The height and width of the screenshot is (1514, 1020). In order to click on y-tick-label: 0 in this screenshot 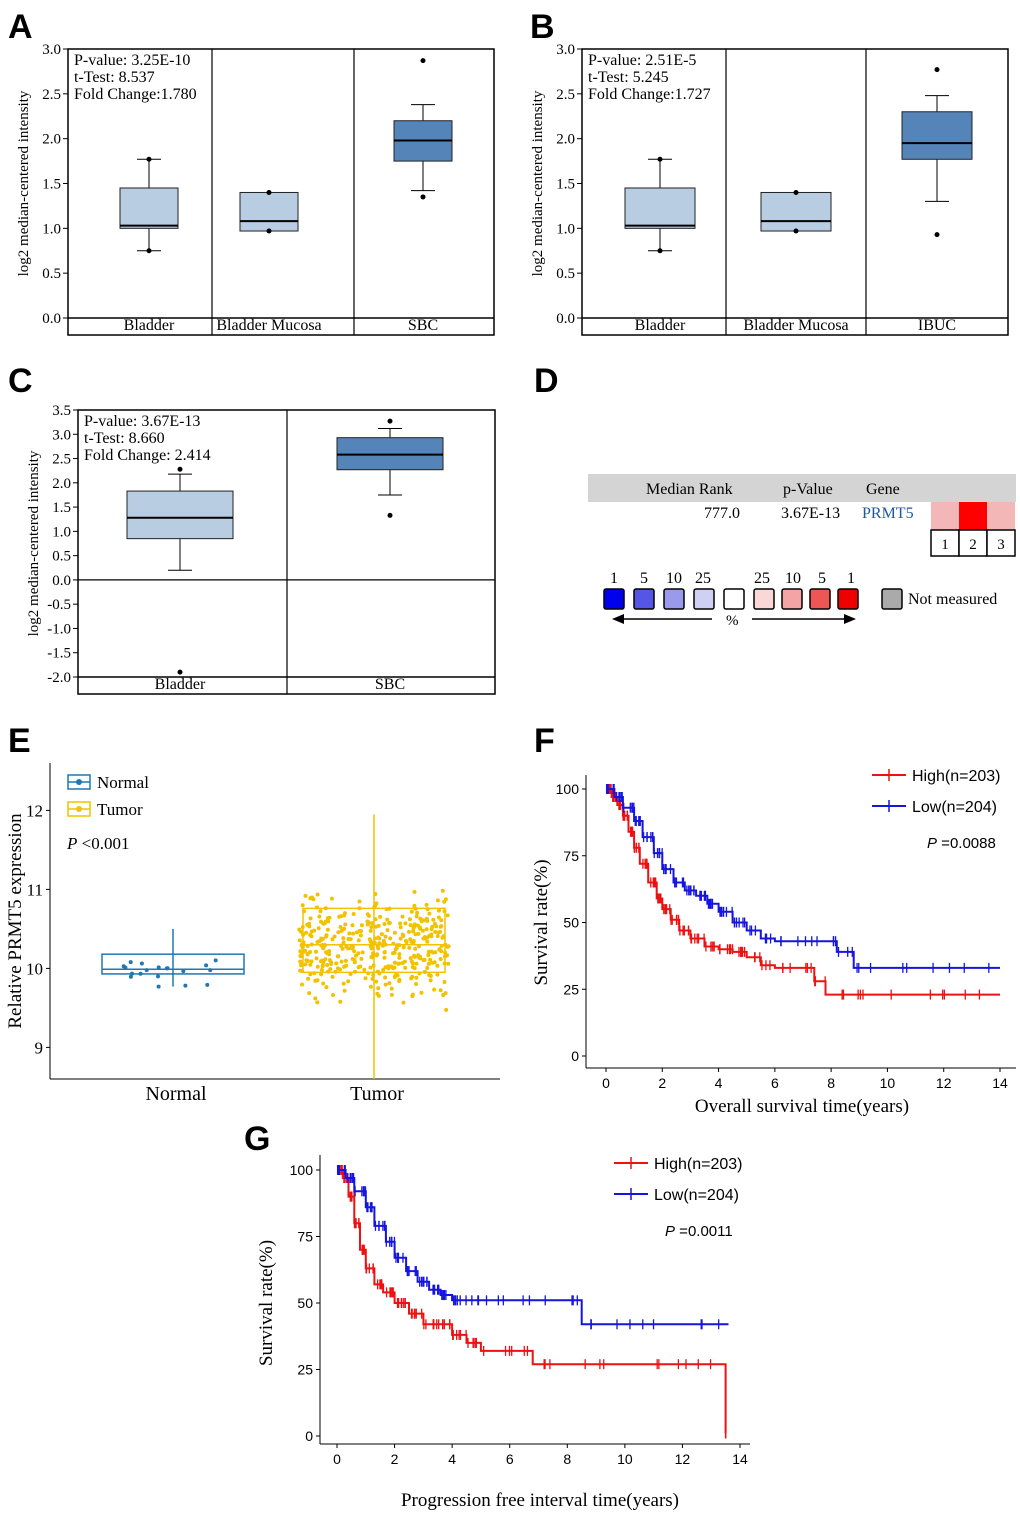, I will do `click(309, 1436)`.